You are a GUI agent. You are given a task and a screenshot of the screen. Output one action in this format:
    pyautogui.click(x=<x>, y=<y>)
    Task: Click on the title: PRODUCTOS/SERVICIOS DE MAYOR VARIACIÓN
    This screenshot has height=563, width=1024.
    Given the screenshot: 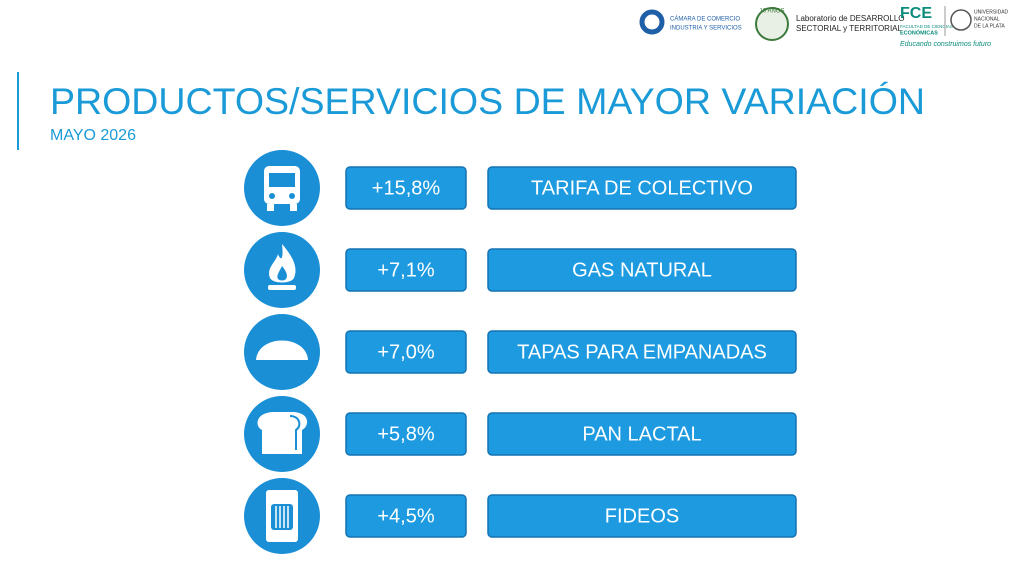 What is the action you would take?
    pyautogui.click(x=487, y=101)
    